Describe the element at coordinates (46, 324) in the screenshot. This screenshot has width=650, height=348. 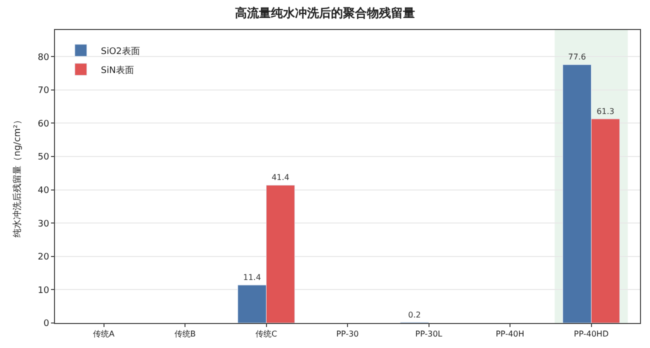
I see `y-tick-label: 0` at that location.